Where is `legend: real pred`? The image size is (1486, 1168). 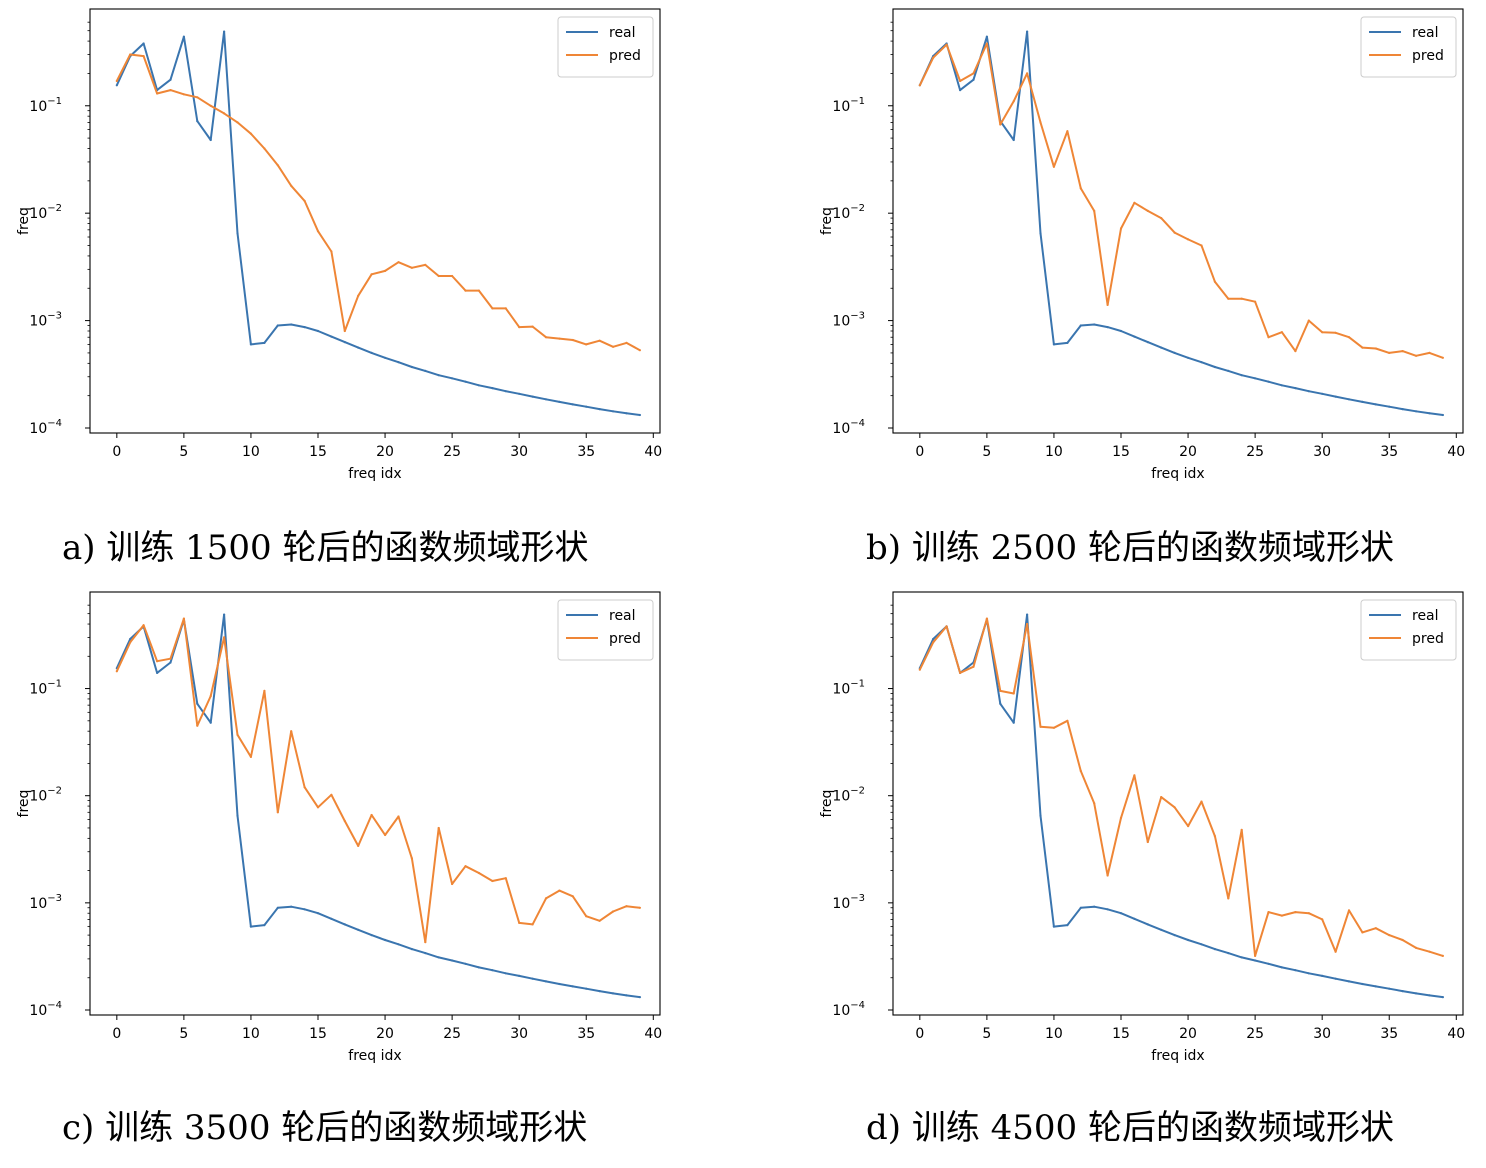 legend: real pred is located at coordinates (605, 630).